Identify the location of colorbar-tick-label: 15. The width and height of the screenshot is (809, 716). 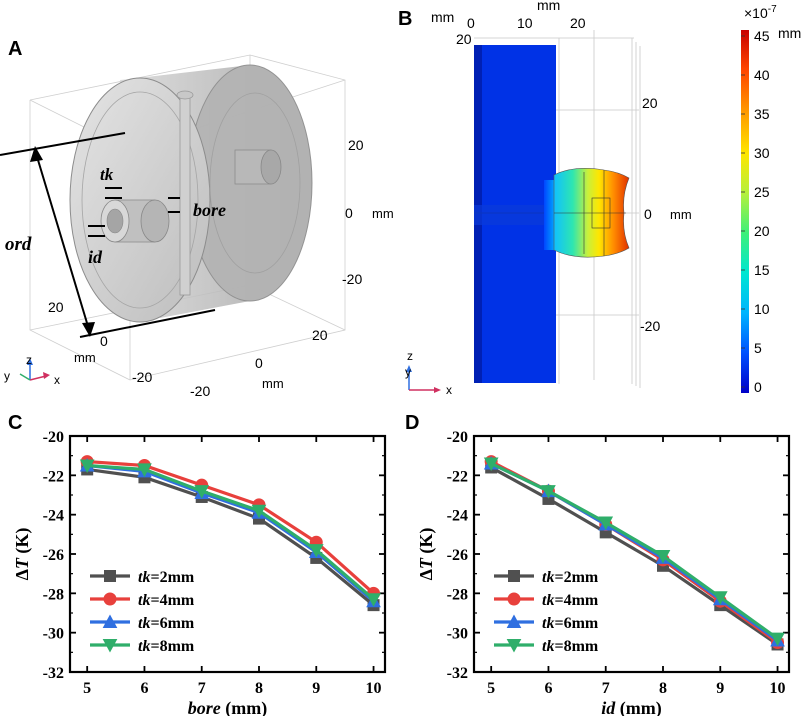
(762, 270).